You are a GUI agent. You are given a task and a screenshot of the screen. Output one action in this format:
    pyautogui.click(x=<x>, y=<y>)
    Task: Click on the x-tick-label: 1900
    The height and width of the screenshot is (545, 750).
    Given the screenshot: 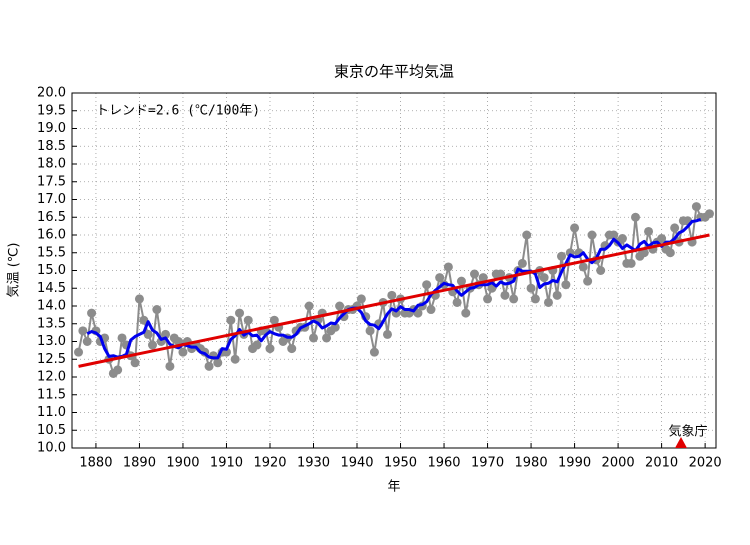 What is the action you would take?
    pyautogui.click(x=182, y=463)
    